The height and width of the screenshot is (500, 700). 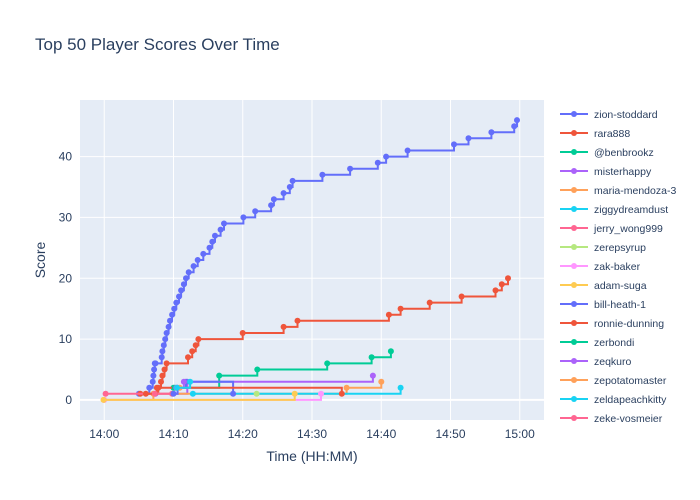 What do you see at coordinates (603, 248) in the screenshot?
I see `legend-item: zerepsyrup` at bounding box center [603, 248].